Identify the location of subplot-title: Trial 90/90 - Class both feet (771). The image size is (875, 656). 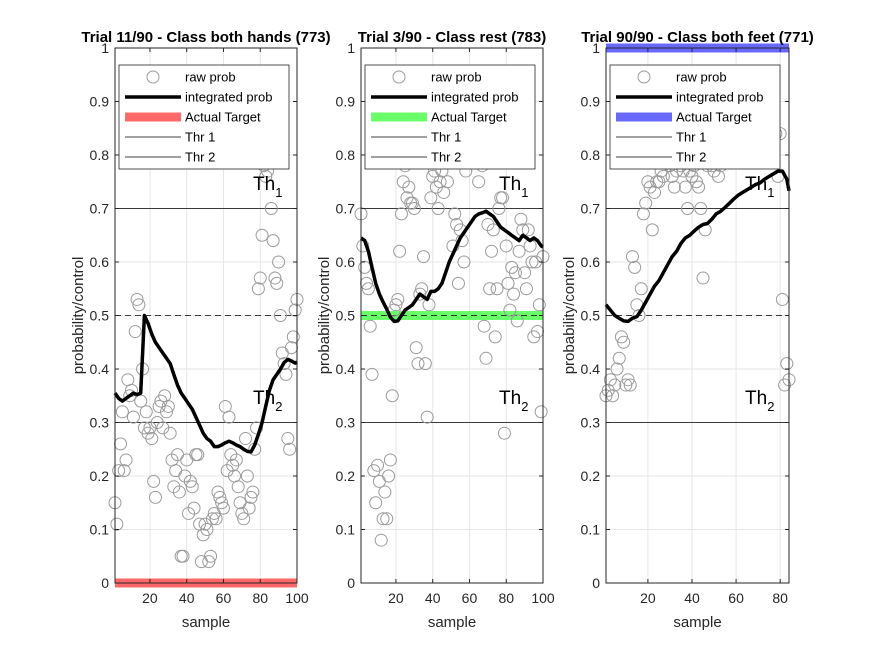
(697, 37).